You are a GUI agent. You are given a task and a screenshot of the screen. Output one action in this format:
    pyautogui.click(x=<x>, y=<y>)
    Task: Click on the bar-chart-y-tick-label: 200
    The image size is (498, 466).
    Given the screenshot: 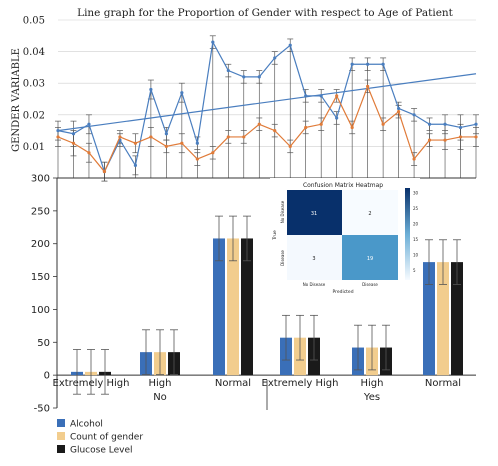 What is the action you would take?
    pyautogui.click(x=40, y=244)
    